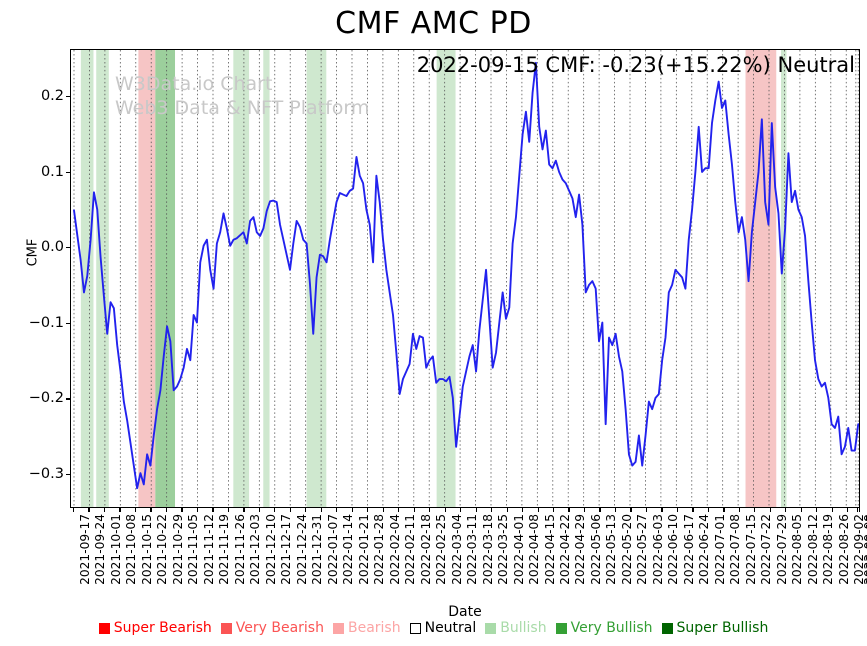  I want to click on x-tick-label: 2022-06-24, so click(704, 549).